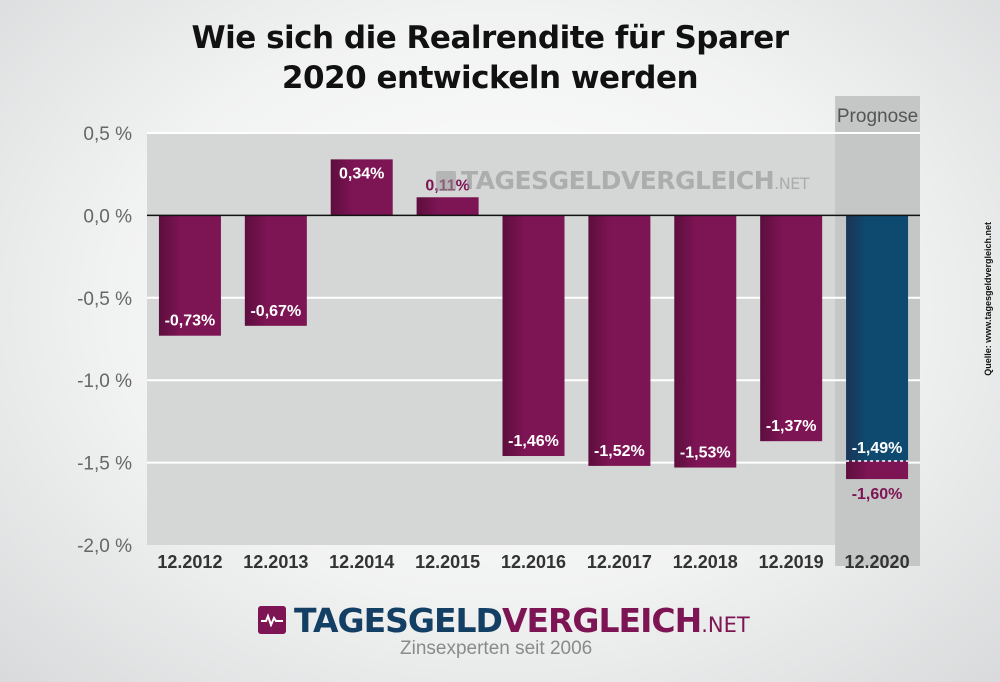  Describe the element at coordinates (447, 562) in the screenshot. I see `x-tick-label: 12.2015` at that location.